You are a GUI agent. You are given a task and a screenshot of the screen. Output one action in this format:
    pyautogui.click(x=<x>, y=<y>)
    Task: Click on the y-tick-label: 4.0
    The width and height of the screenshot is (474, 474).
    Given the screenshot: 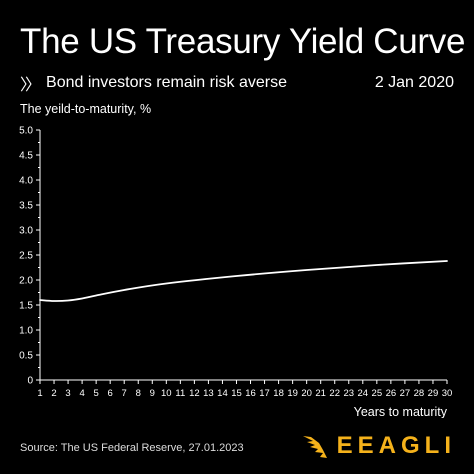 What is the action you would take?
    pyautogui.click(x=26, y=181)
    